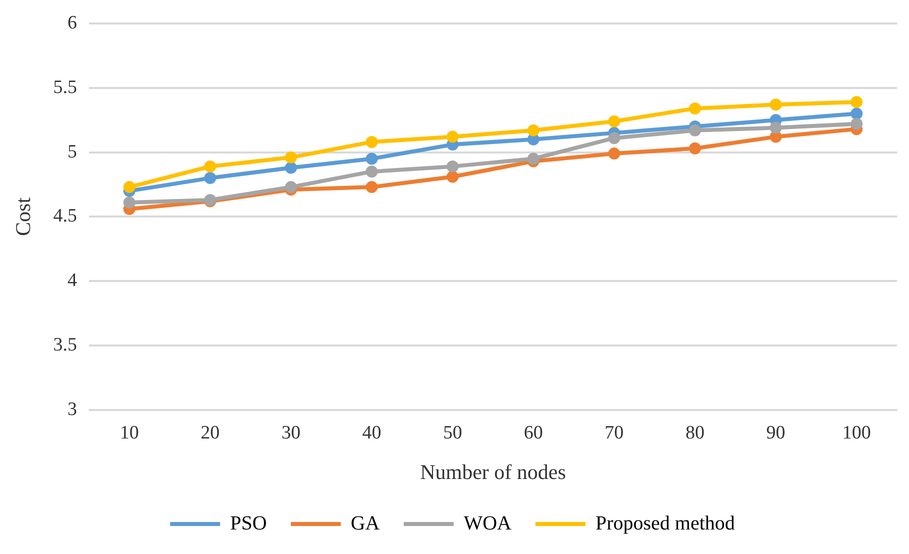 The image size is (909, 554). What do you see at coordinates (72, 281) in the screenshot?
I see `y-tick-label: 4` at bounding box center [72, 281].